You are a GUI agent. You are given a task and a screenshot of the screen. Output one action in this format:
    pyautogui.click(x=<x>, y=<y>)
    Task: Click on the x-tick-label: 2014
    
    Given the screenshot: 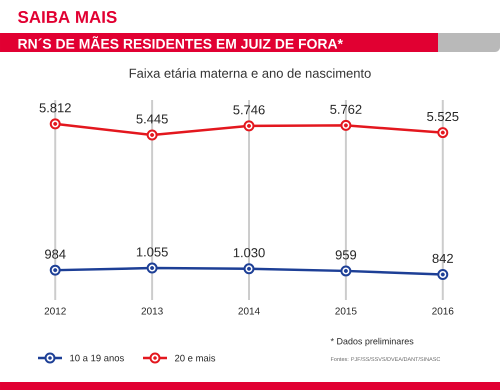 What is the action you would take?
    pyautogui.click(x=249, y=311)
    